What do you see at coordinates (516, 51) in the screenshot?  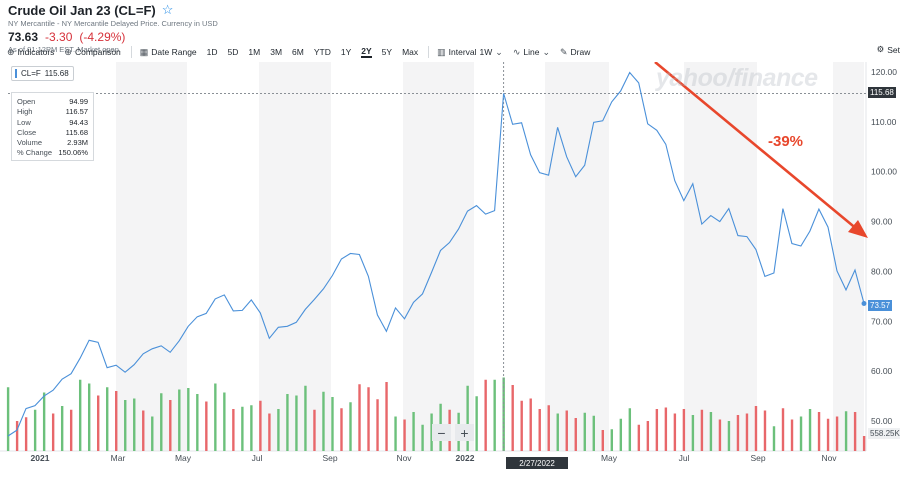 I see `line-chart-icon: ∿` at bounding box center [516, 51].